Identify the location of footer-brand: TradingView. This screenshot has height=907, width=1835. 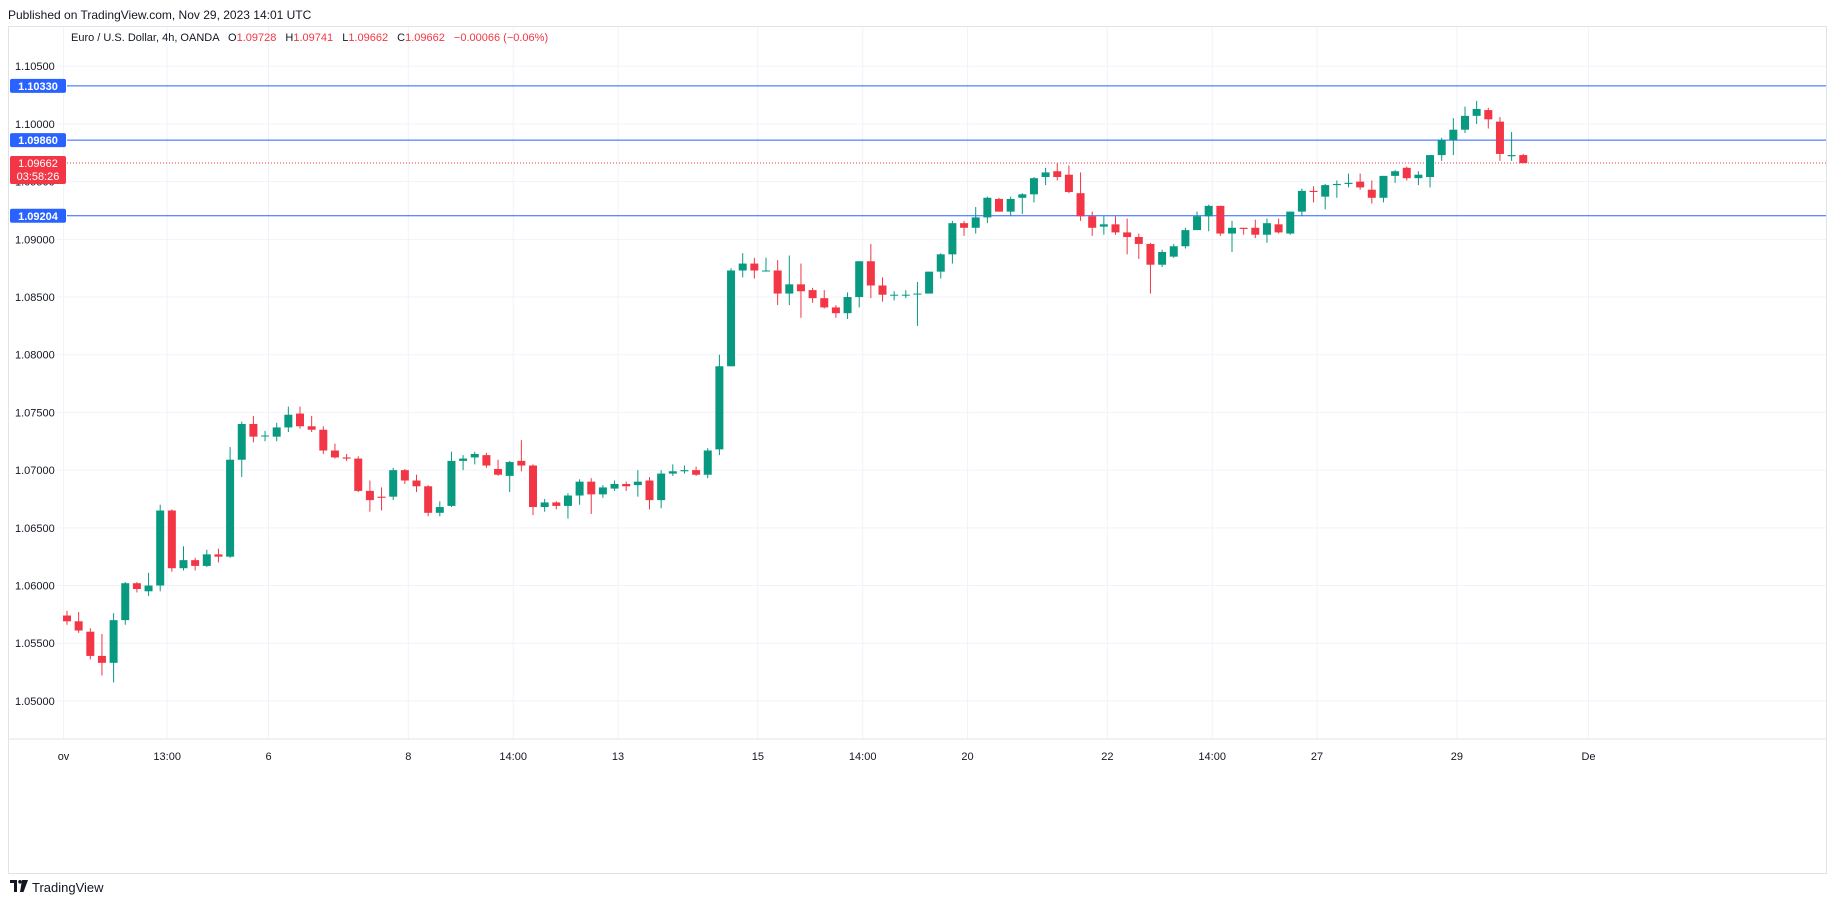
(68, 887).